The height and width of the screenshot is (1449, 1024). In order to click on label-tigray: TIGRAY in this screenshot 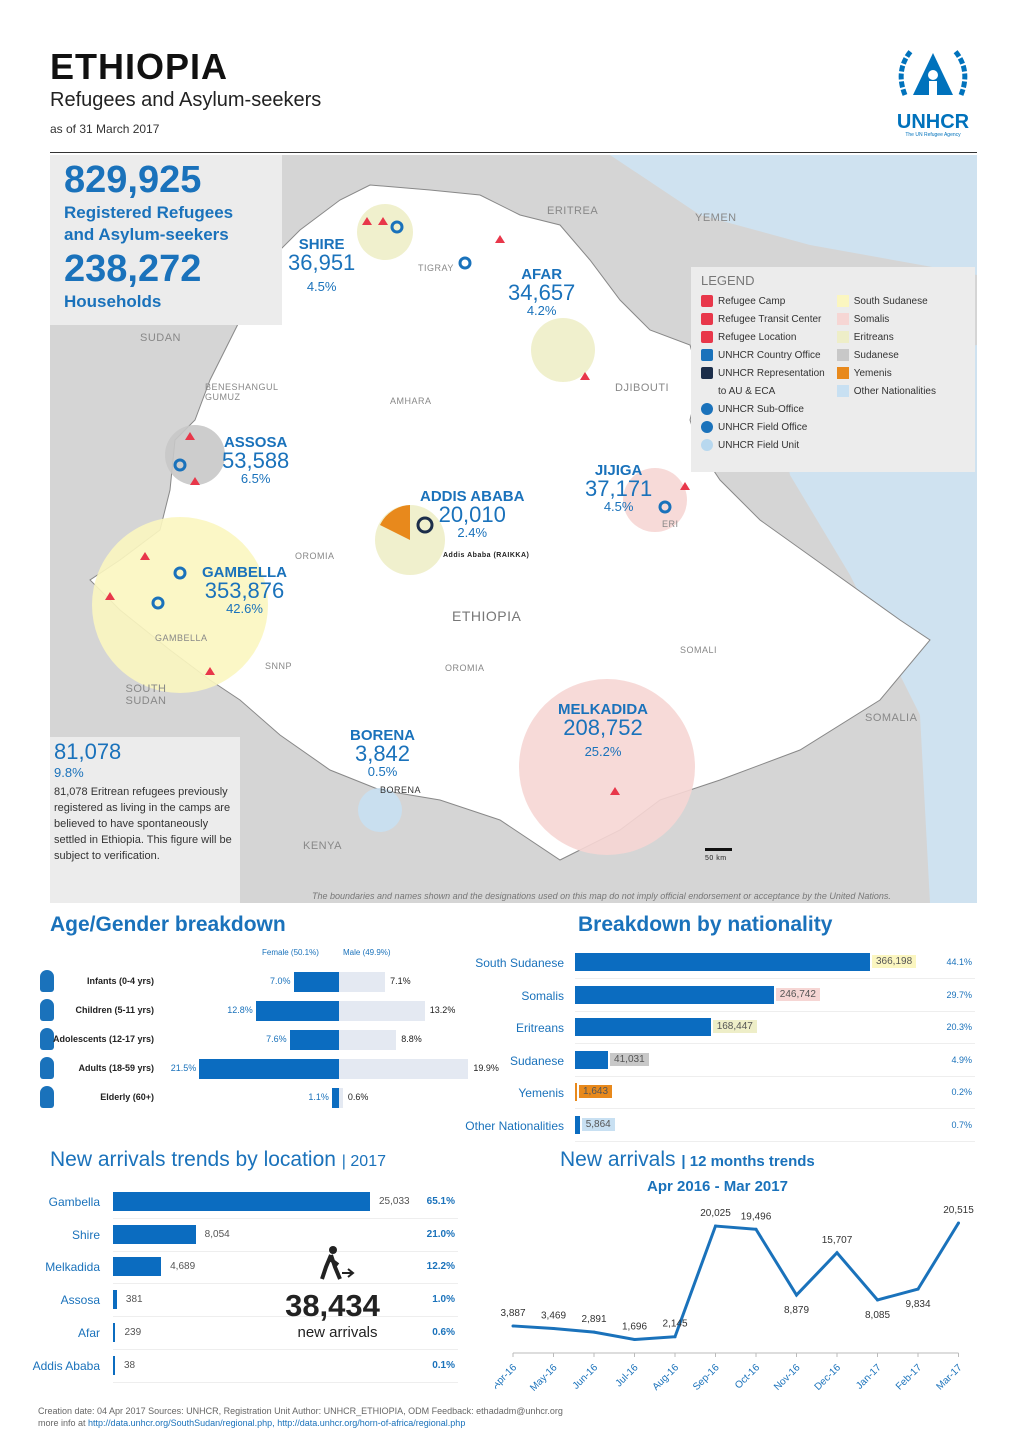, I will do `click(436, 268)`.